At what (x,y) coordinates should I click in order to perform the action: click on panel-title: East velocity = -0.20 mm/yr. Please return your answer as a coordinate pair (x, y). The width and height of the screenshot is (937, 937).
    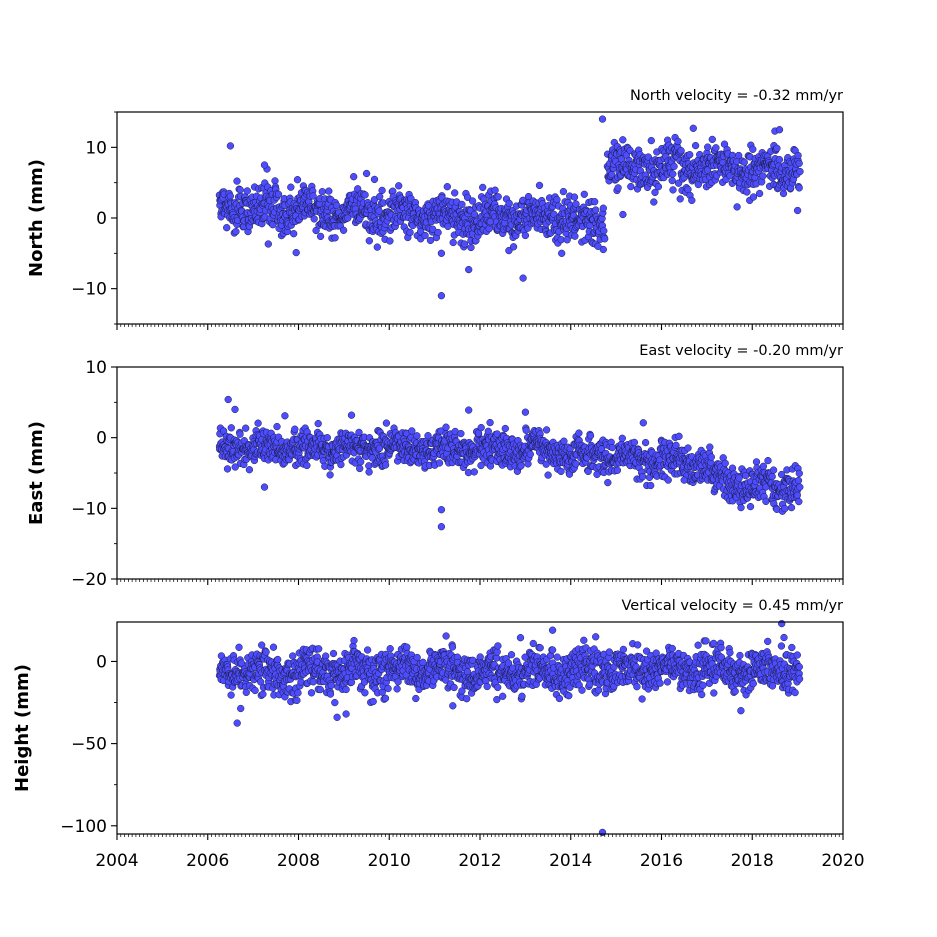
    Looking at the image, I should click on (741, 351).